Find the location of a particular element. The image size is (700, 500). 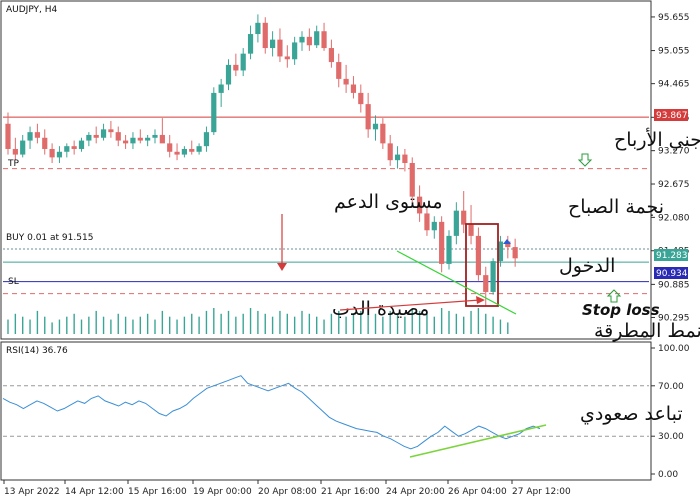

rsi-y-tick-label: 30.00 is located at coordinates (671, 437).